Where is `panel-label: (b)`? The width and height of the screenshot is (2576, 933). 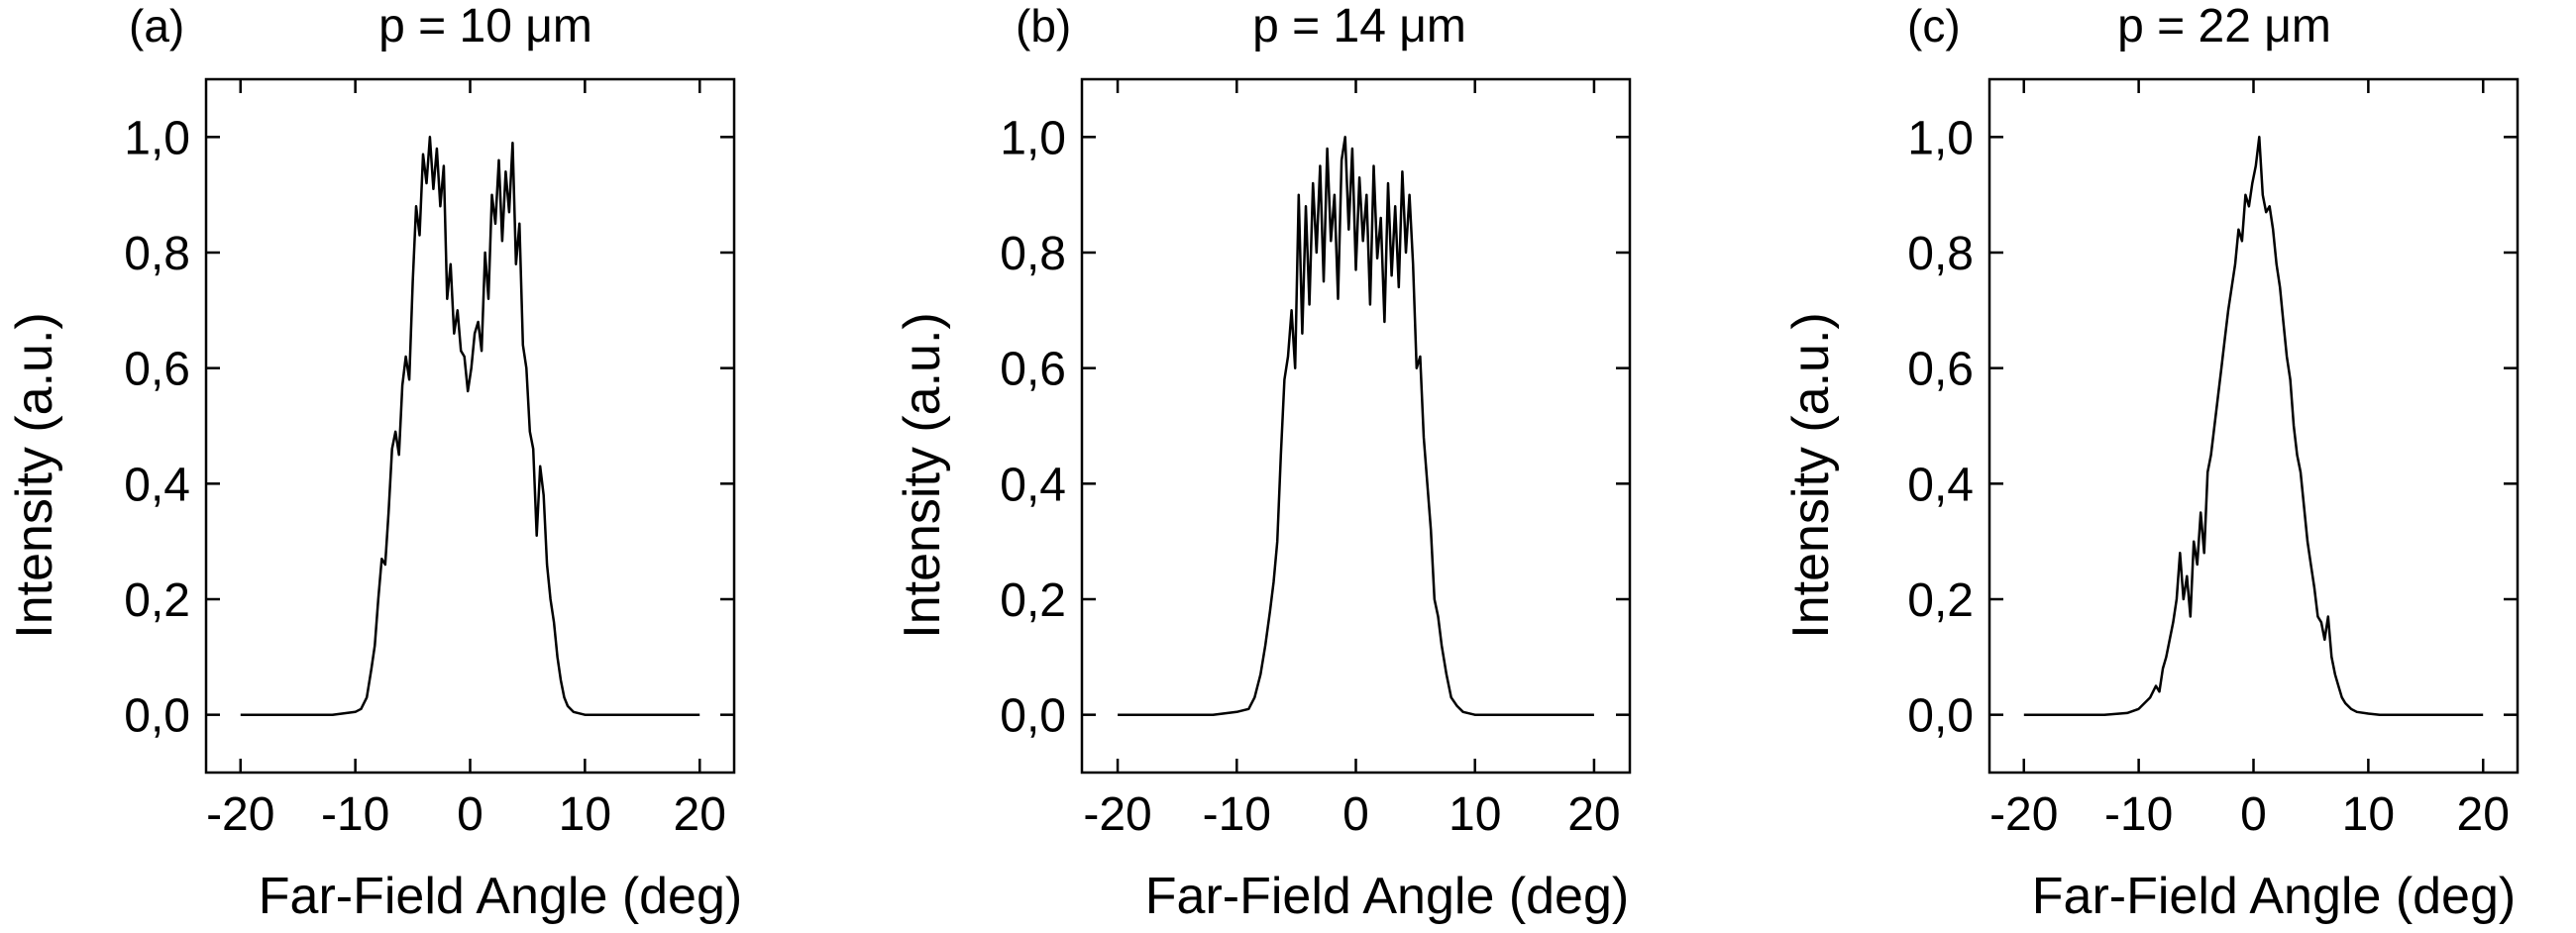
panel-label: (b) is located at coordinates (1043, 26).